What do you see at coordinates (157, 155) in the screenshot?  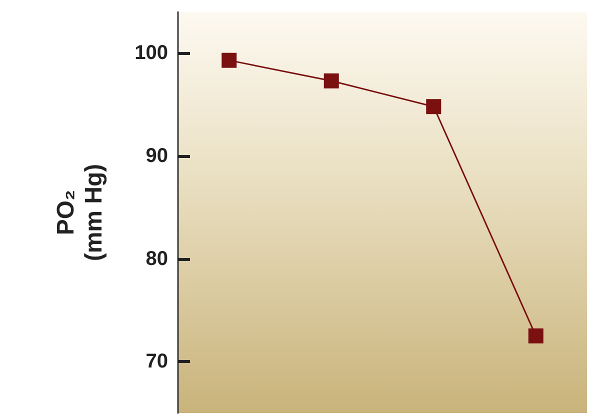 I see `y-tick-label: 90` at bounding box center [157, 155].